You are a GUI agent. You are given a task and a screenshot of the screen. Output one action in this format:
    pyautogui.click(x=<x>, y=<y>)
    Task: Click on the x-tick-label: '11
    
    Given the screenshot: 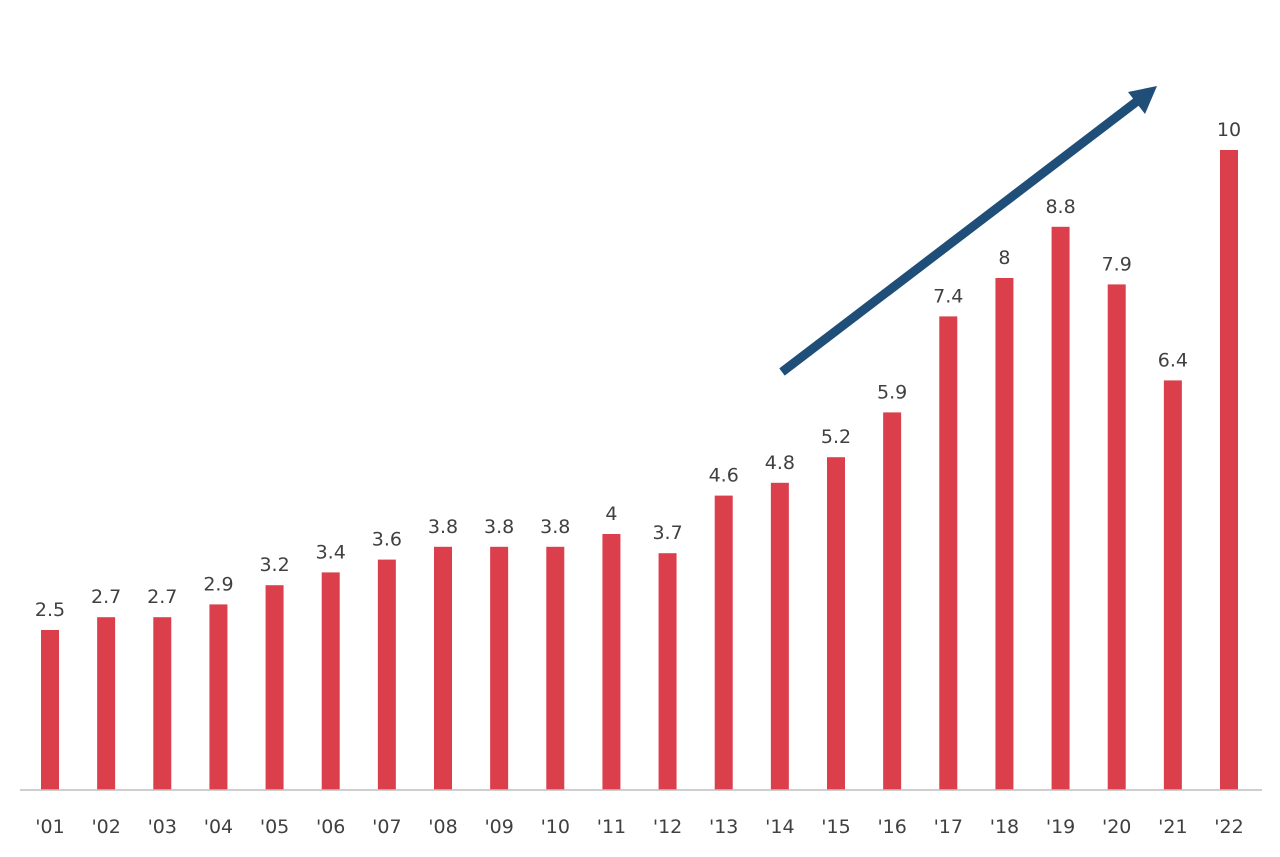 What is the action you would take?
    pyautogui.click(x=611, y=827)
    